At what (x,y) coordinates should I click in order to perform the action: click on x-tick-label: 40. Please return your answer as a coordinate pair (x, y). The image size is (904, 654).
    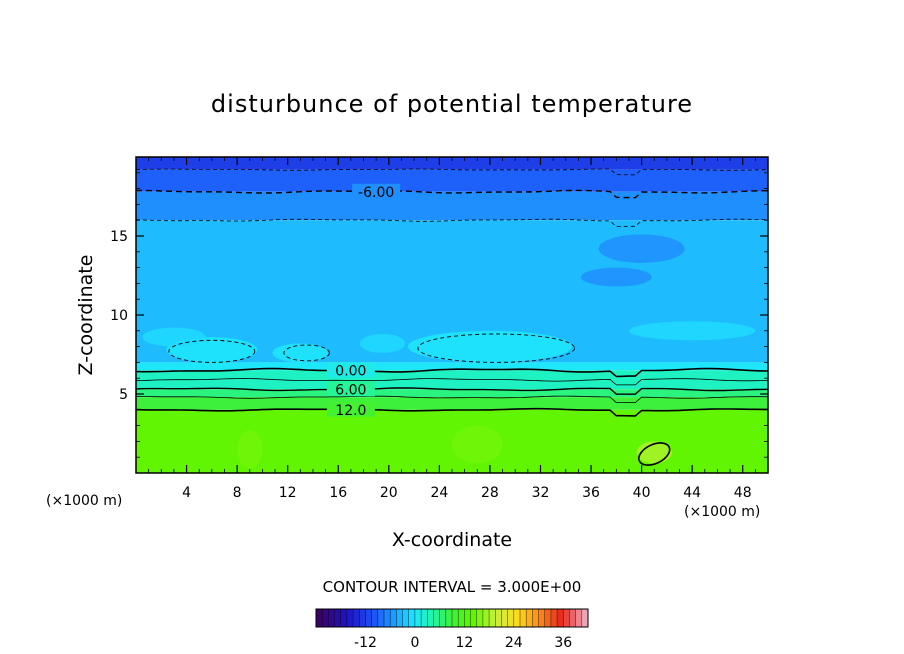
    Looking at the image, I should click on (642, 493).